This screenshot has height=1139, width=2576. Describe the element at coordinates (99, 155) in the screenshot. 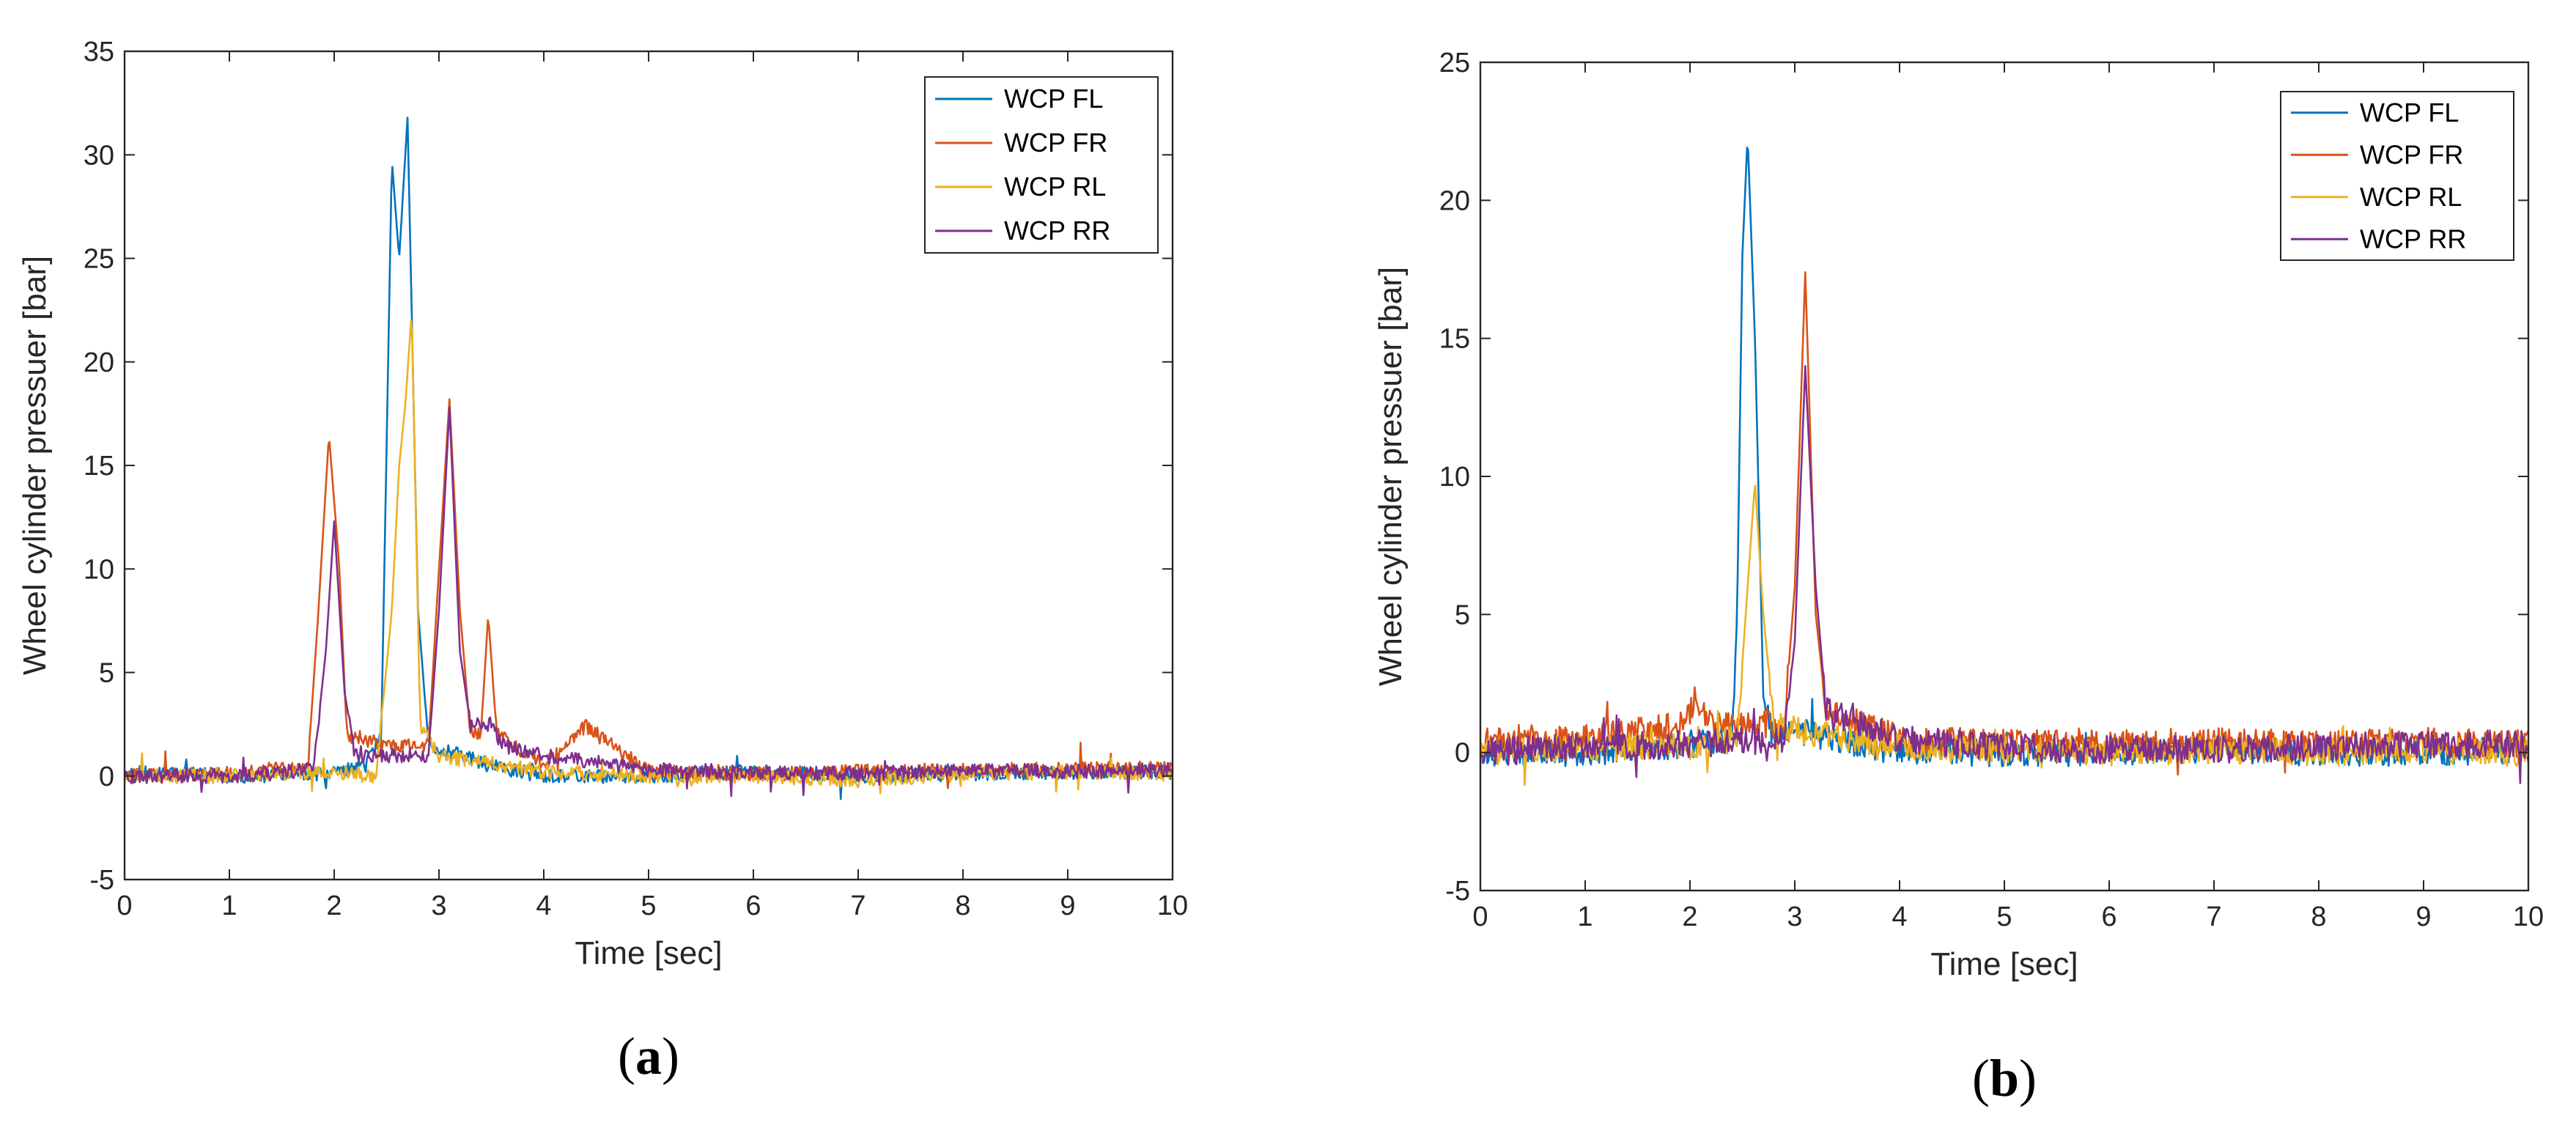

I see `y-tick-label: 30` at that location.